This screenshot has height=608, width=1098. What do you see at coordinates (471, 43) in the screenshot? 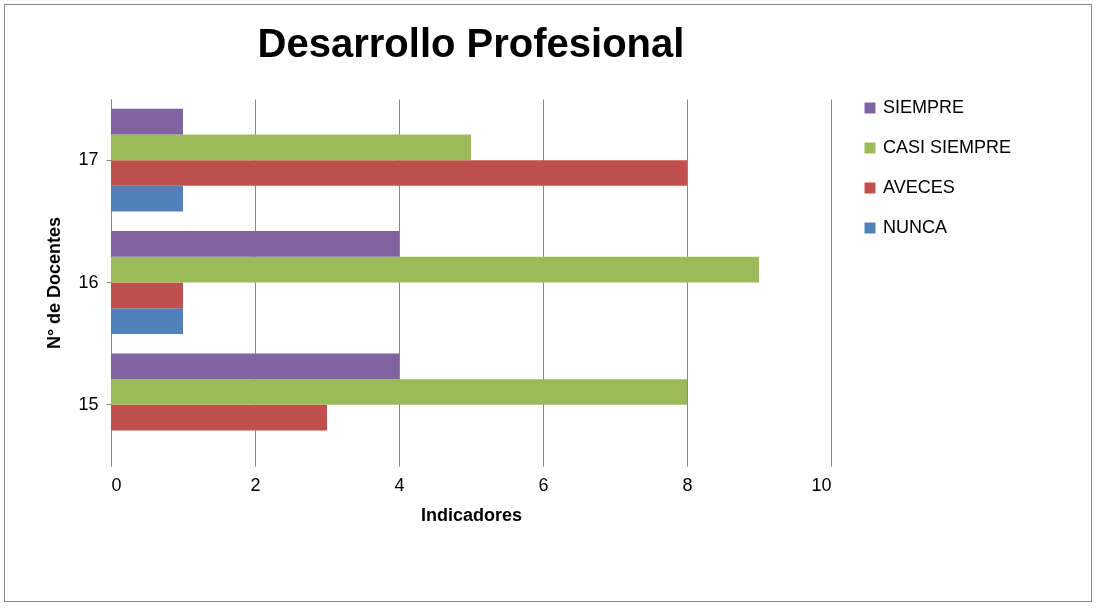
I see `chart-title: Desarrollo Profesional` at bounding box center [471, 43].